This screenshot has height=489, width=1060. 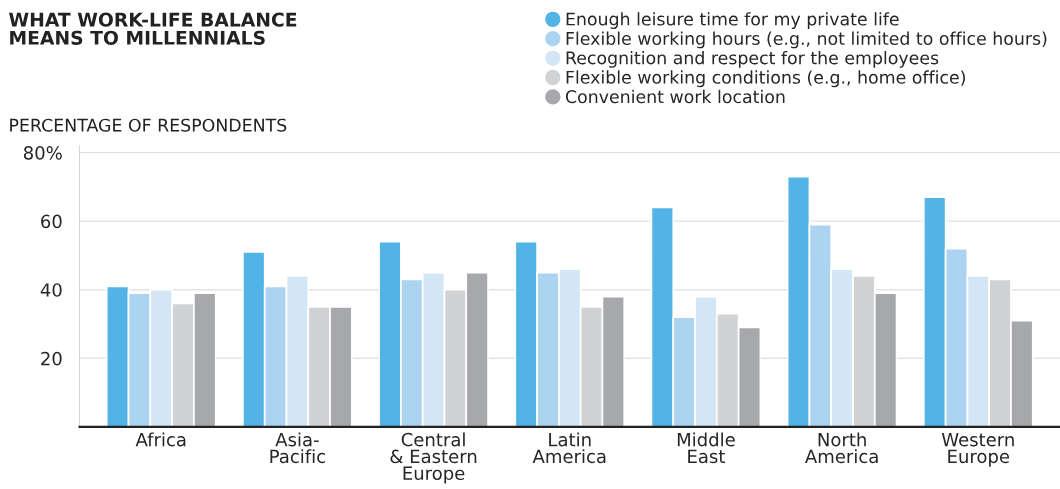 I want to click on legend-label: Convenient work location, so click(x=675, y=96).